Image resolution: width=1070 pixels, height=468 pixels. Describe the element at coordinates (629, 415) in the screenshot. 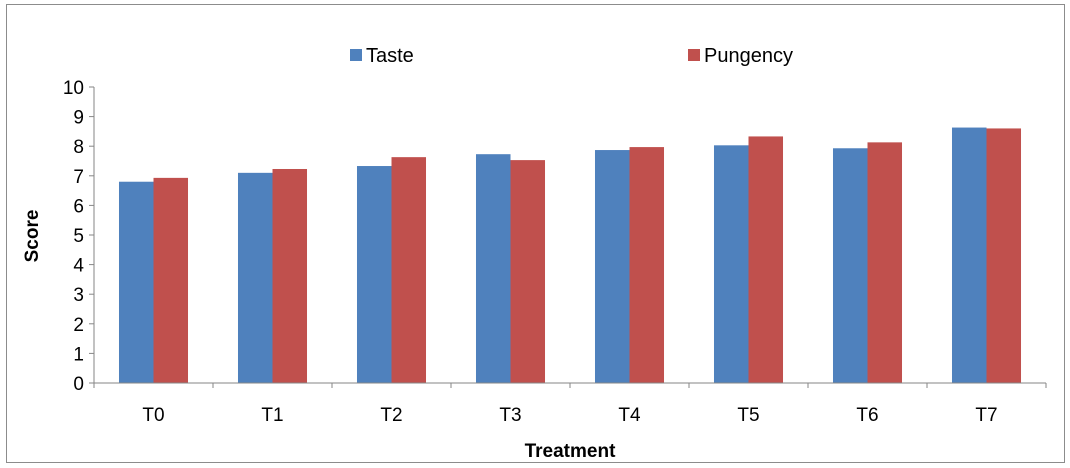

I see `x-tick-label: T4` at that location.